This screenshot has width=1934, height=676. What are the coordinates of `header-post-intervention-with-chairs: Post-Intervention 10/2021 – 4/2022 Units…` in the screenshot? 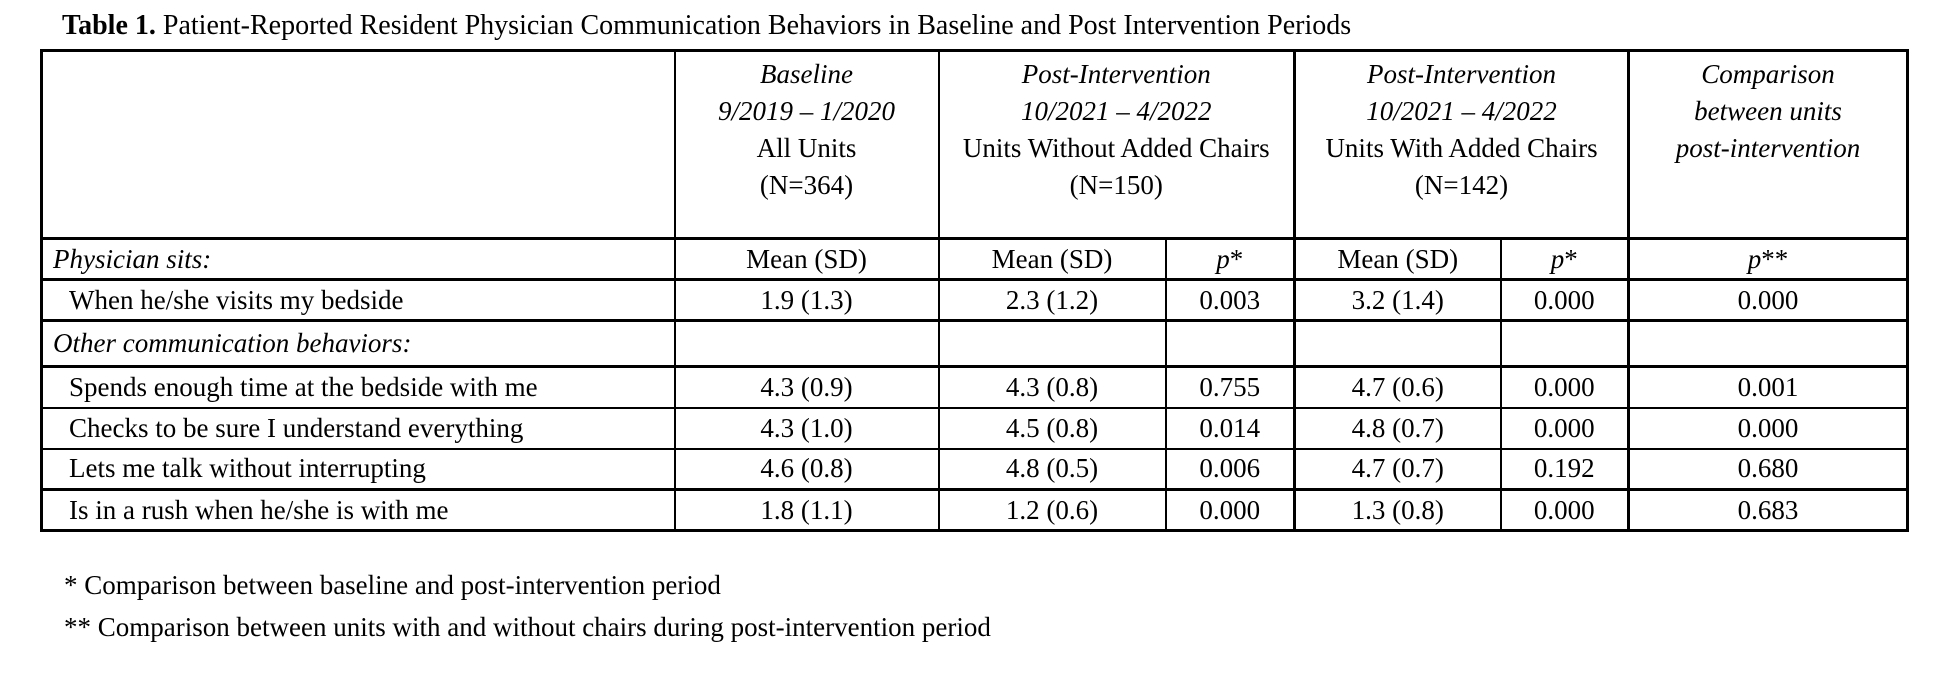 It's located at (1461, 144).